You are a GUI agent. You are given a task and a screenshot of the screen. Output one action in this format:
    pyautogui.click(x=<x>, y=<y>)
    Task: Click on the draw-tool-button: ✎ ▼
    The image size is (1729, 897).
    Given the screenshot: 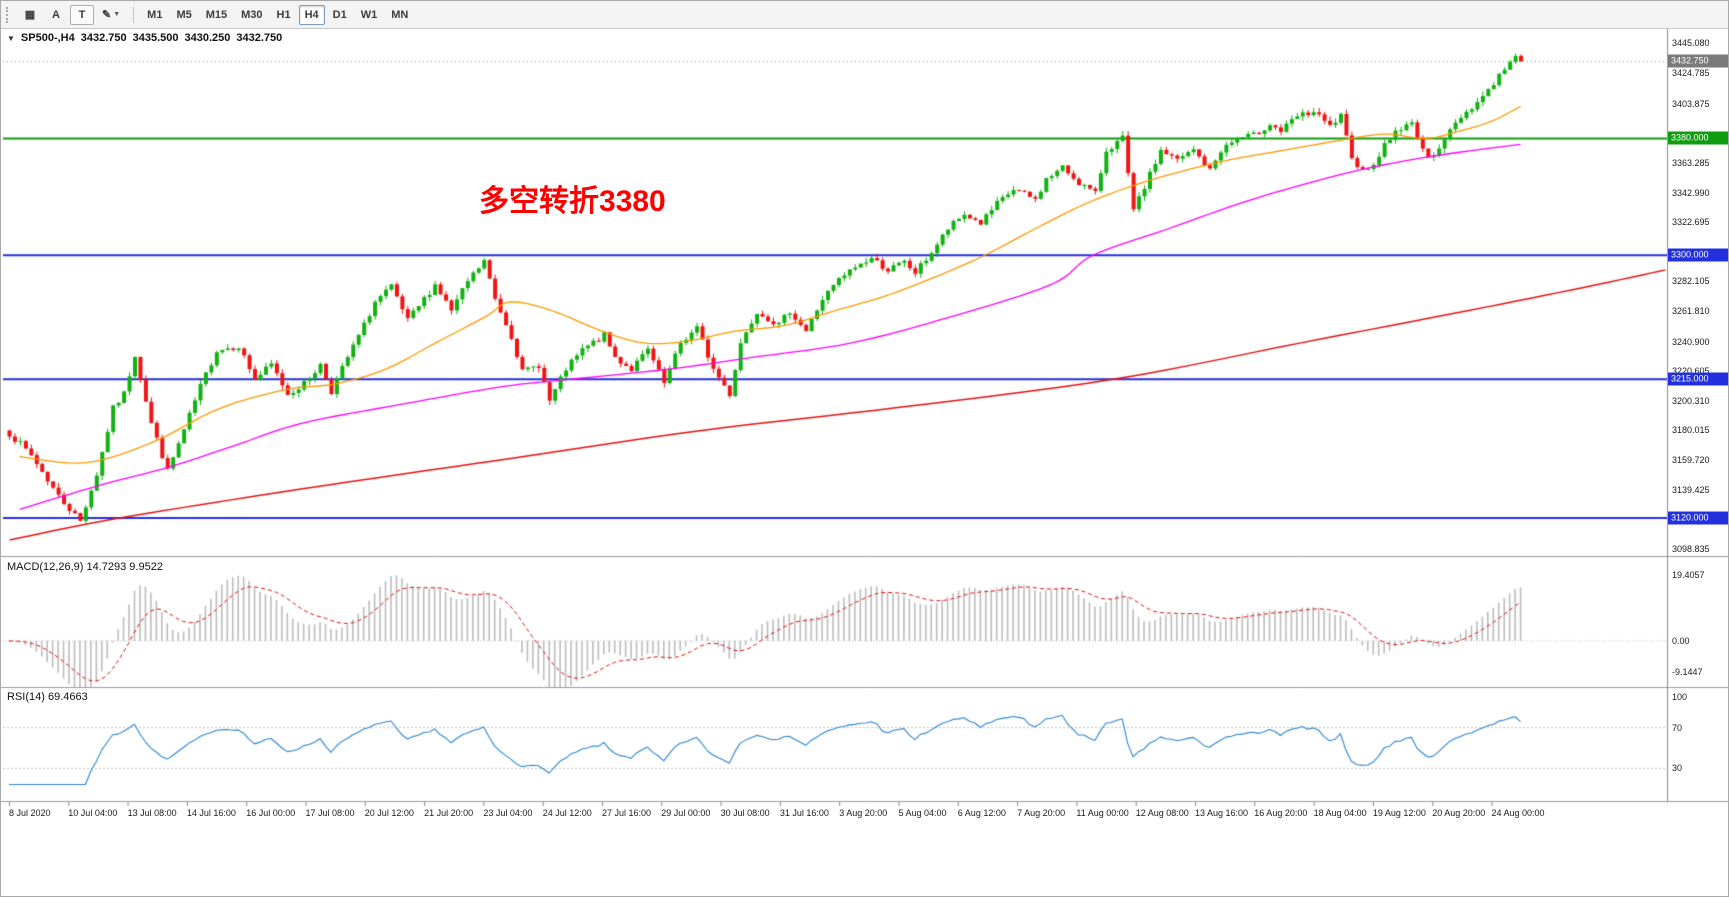 What is the action you would take?
    pyautogui.click(x=111, y=15)
    